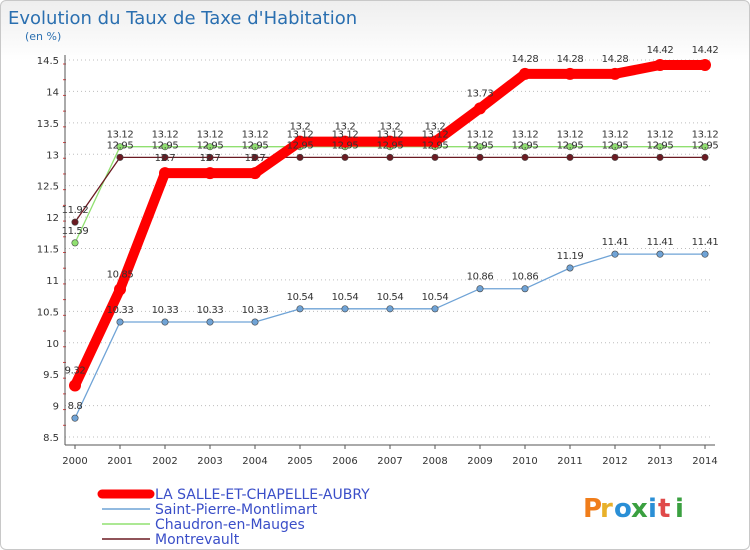  Describe the element at coordinates (43, 36) in the screenshot. I see `chart-subtitle: (en %)` at that location.